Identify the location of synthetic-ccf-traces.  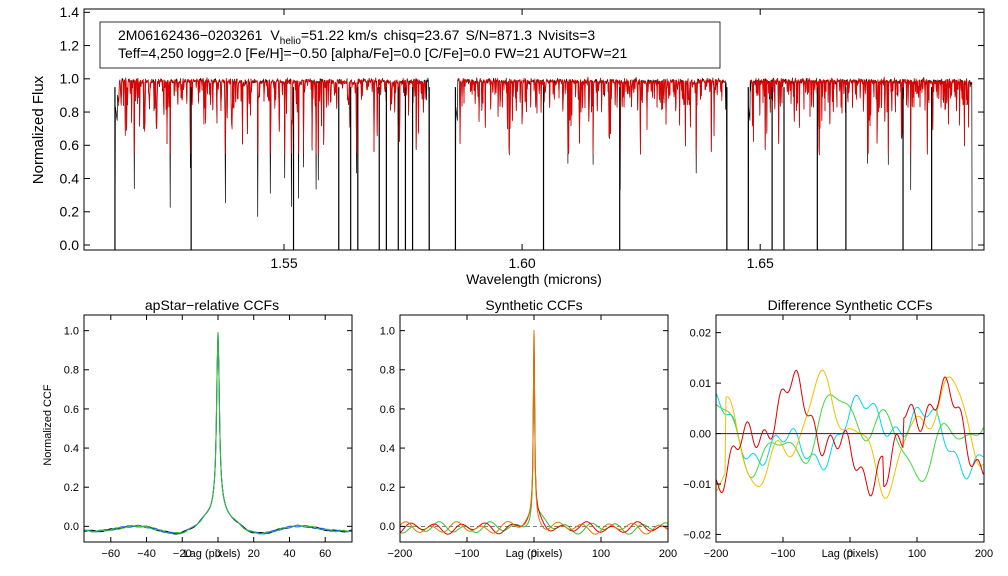
(534, 432).